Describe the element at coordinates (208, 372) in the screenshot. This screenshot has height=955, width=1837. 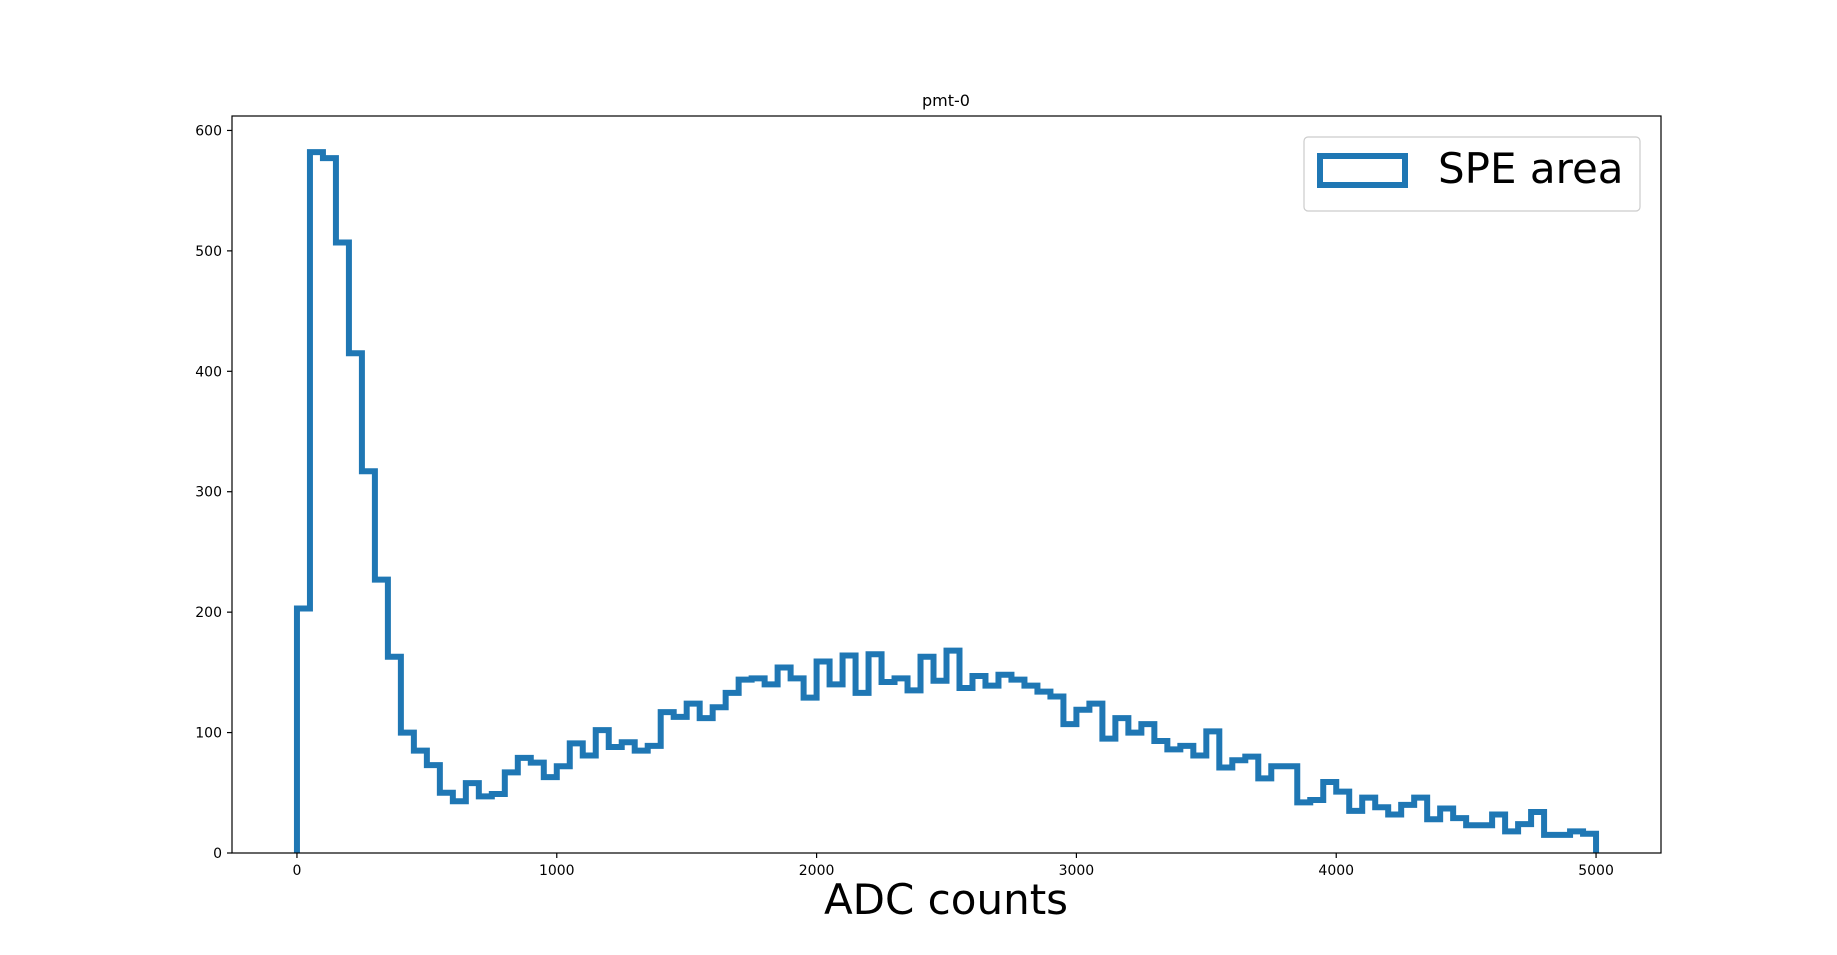
I see `y-tick-label: 400` at that location.